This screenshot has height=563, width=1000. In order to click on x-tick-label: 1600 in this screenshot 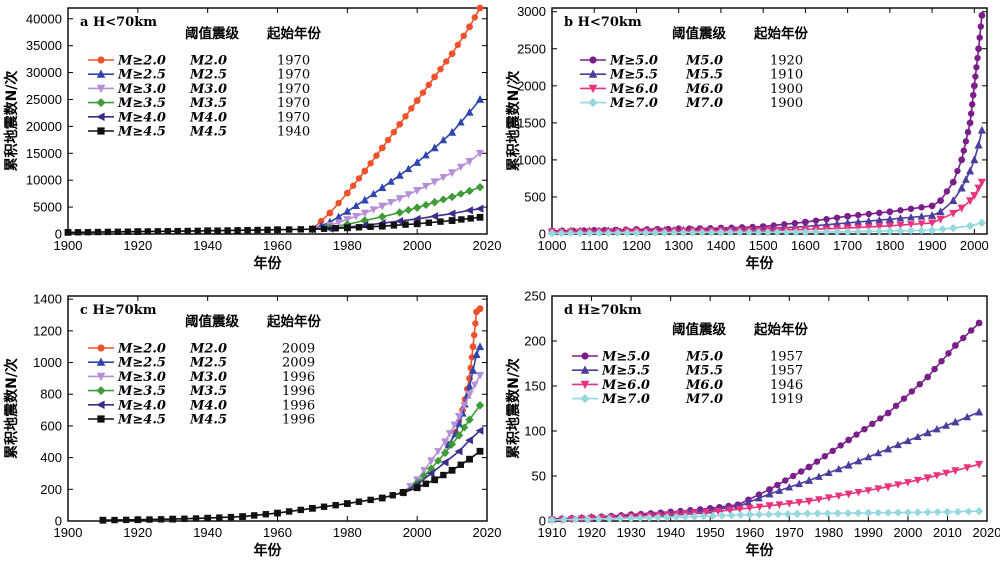, I will do `click(805, 245)`.